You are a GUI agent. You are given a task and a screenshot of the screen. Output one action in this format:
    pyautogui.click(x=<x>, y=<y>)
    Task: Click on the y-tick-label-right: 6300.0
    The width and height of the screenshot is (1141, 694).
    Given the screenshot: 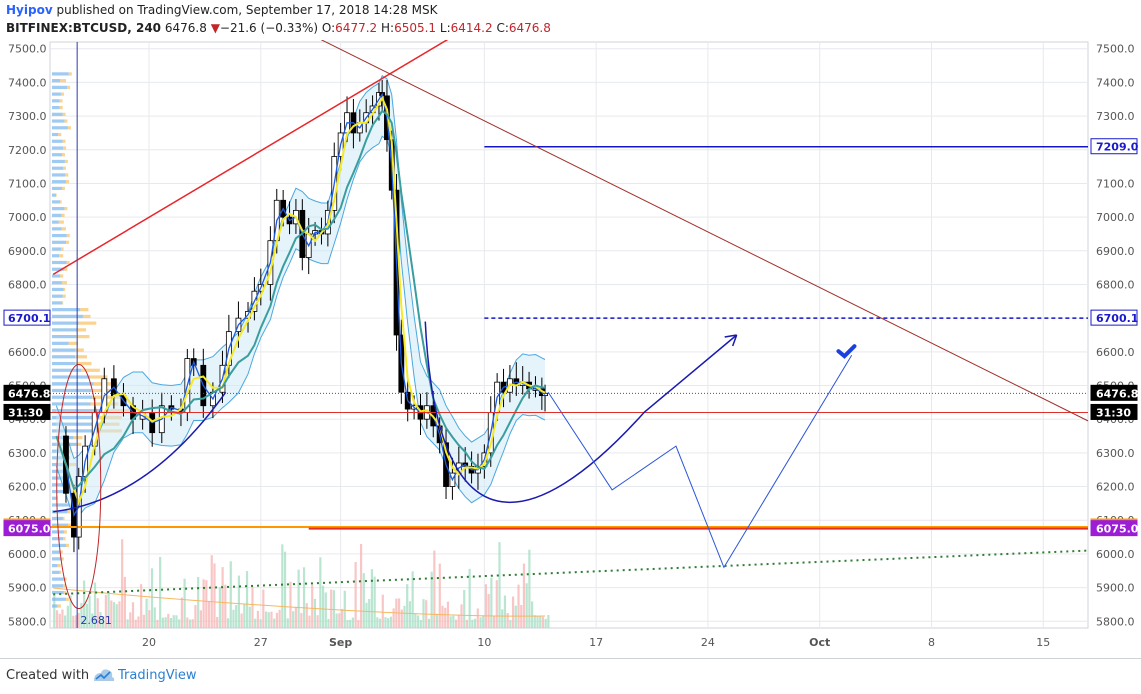 What is the action you would take?
    pyautogui.click(x=1115, y=453)
    